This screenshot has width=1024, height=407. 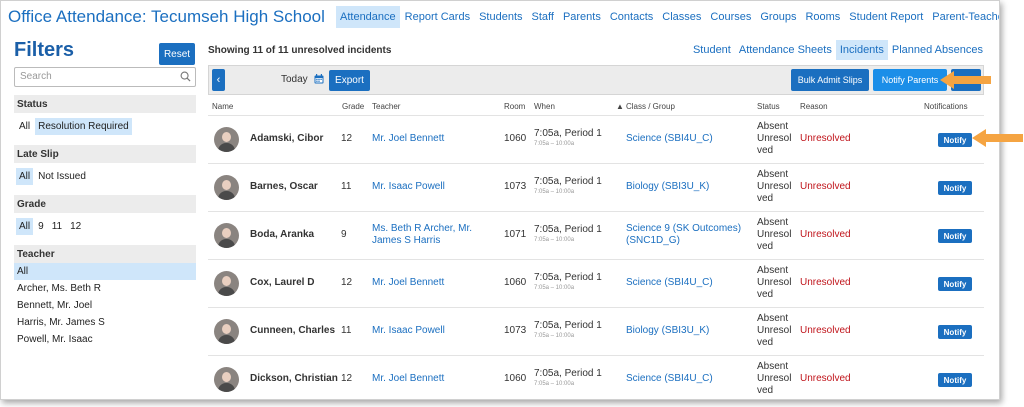 I want to click on student-name: Adamski, Cibor, so click(x=287, y=138).